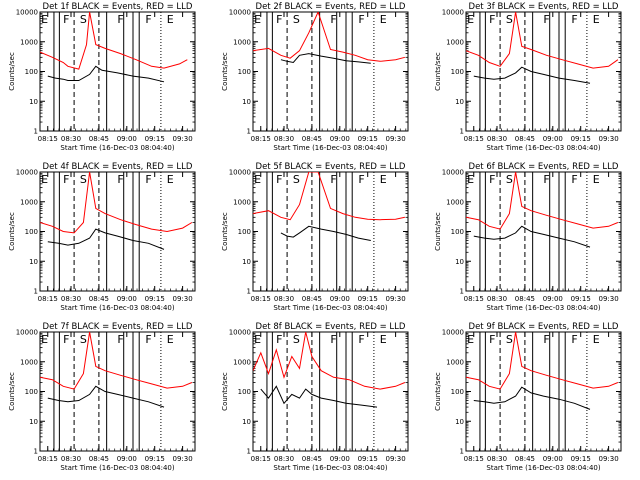  What do you see at coordinates (331, 327) in the screenshot?
I see `panel-title: Det 8f BLACK = Events, RED = LLD` at bounding box center [331, 327].